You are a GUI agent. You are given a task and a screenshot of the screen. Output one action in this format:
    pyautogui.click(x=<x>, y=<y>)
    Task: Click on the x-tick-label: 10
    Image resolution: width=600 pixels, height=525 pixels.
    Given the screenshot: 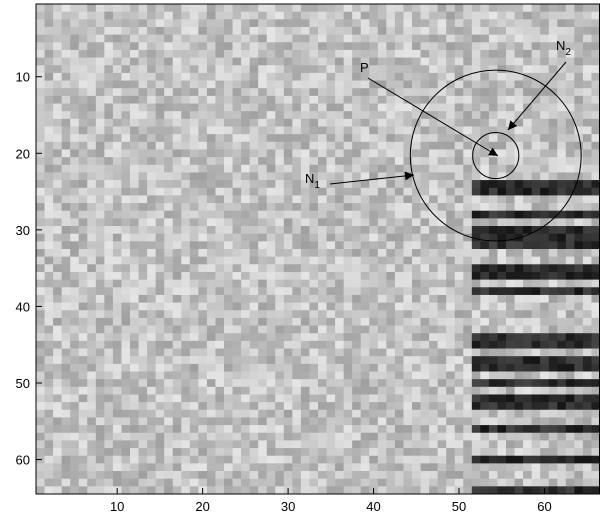 What is the action you would take?
    pyautogui.click(x=117, y=506)
    